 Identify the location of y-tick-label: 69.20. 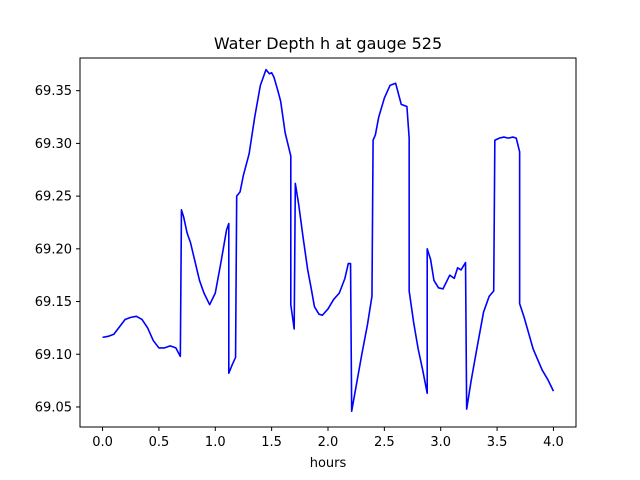
(53, 249).